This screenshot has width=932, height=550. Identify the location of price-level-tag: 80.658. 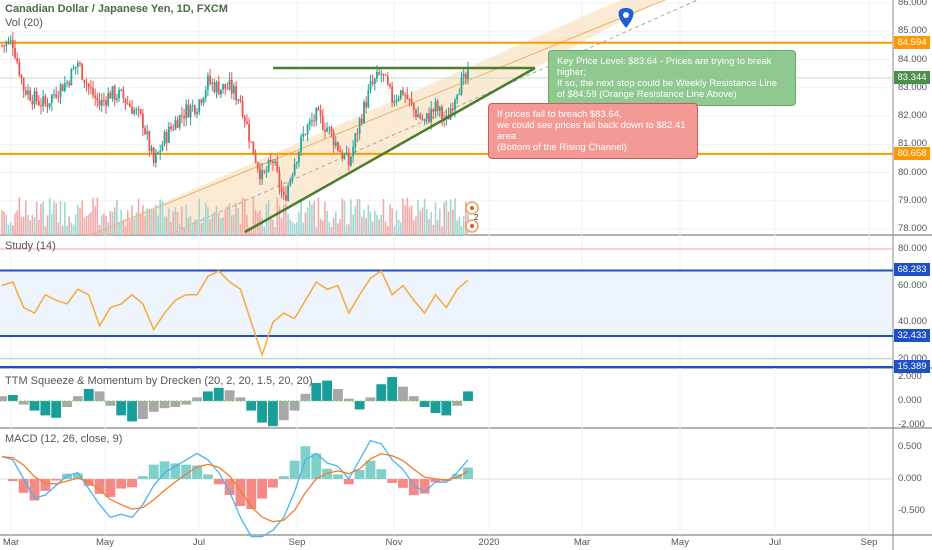
(912, 153).